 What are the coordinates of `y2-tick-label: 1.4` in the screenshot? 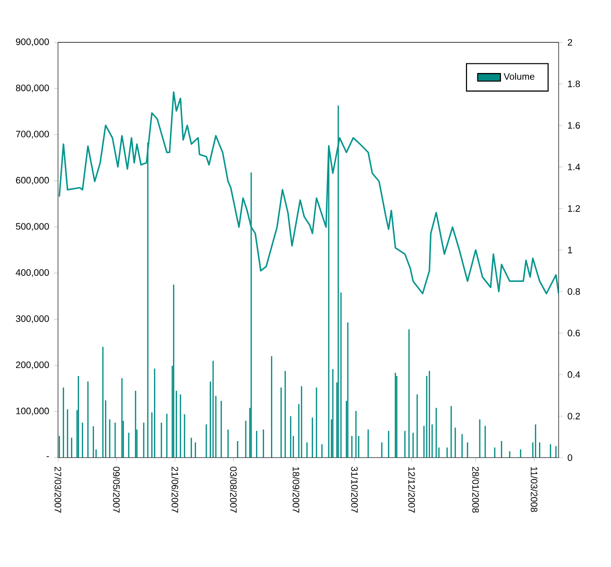 It's located at (574, 167).